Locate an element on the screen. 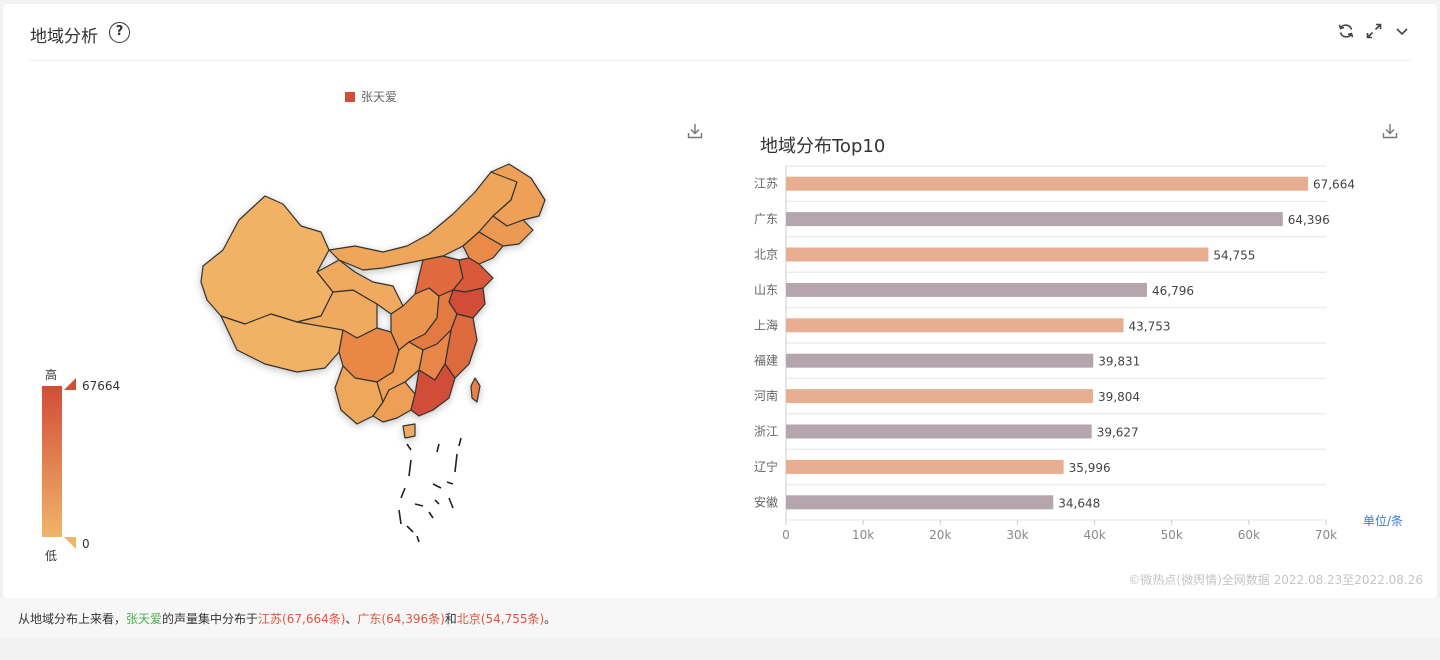 The height and width of the screenshot is (660, 1440). chart-title: 地域分布Top10 is located at coordinates (823, 146).